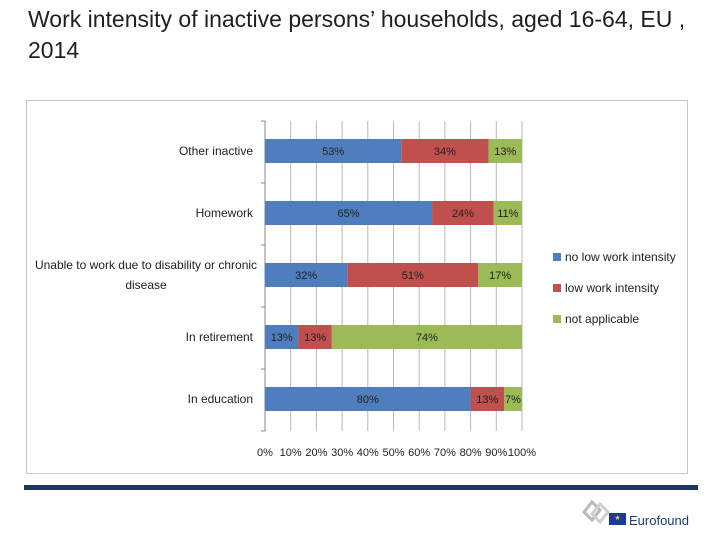 The width and height of the screenshot is (720, 540). I want to click on x-tick-label: 80%, so click(471, 453).